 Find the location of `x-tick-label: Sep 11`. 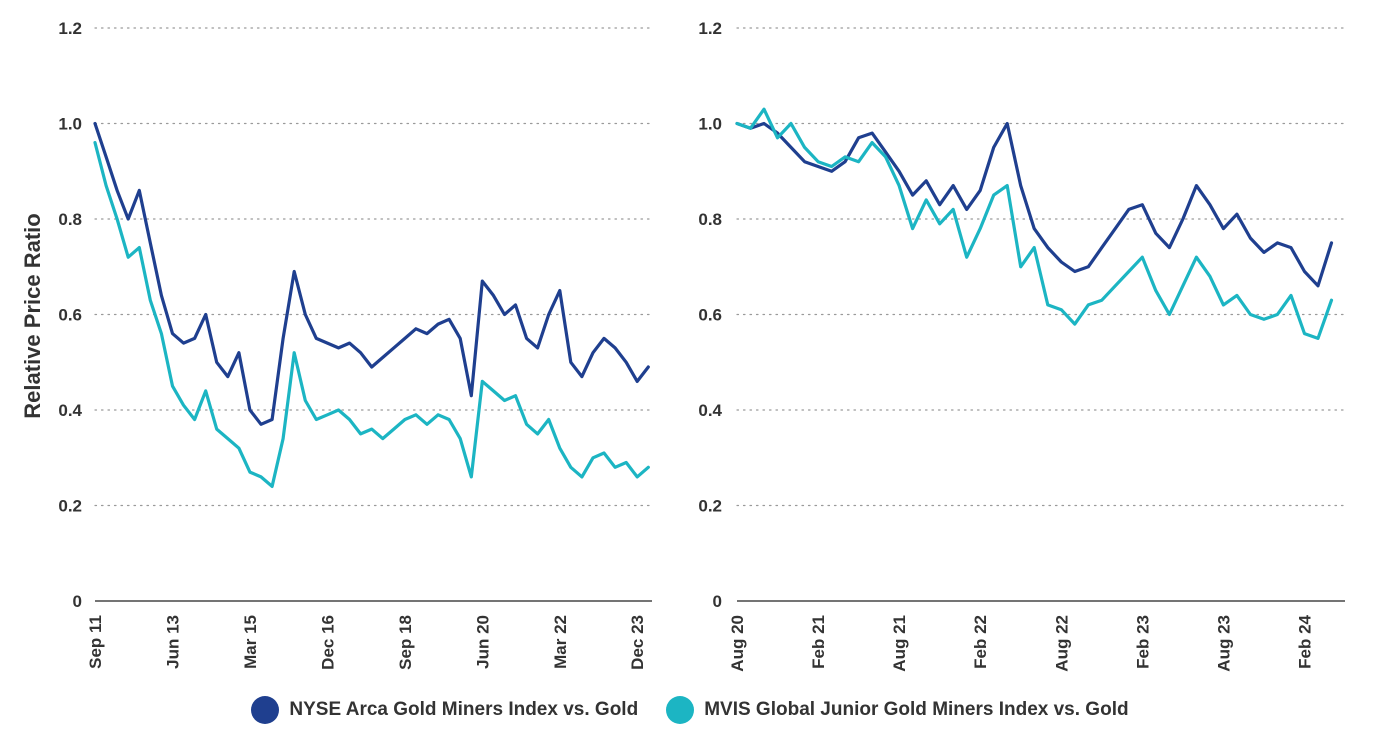

x-tick-label: Sep 11 is located at coordinates (95, 642).